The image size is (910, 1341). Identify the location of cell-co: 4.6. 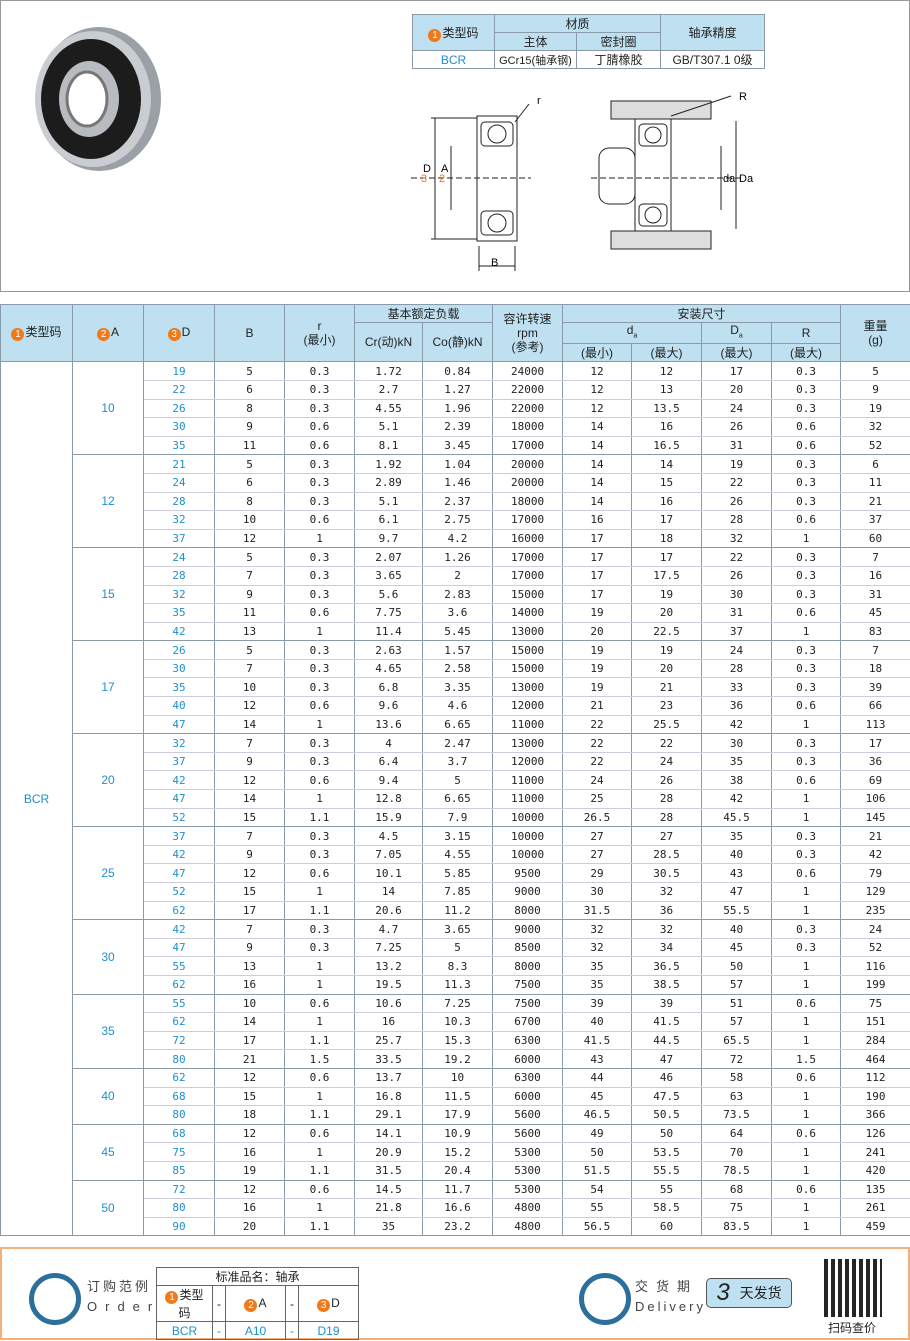
(457, 706).